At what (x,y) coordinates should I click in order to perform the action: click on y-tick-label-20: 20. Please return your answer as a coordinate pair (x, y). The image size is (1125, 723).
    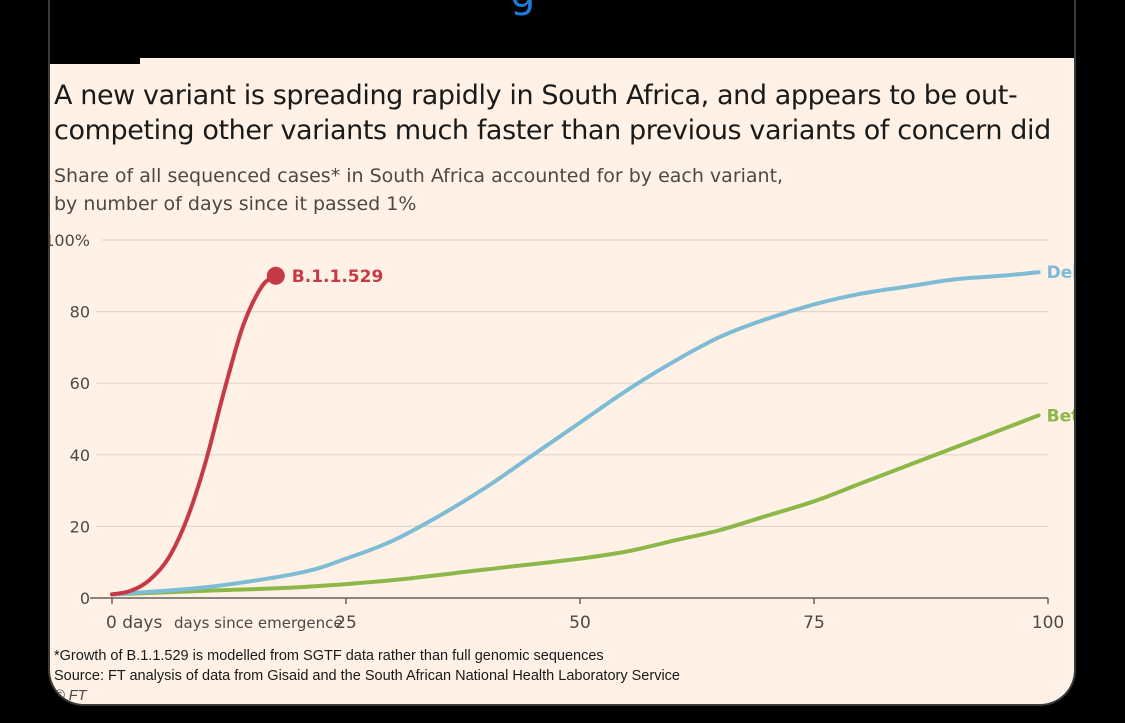
    Looking at the image, I should click on (80, 526).